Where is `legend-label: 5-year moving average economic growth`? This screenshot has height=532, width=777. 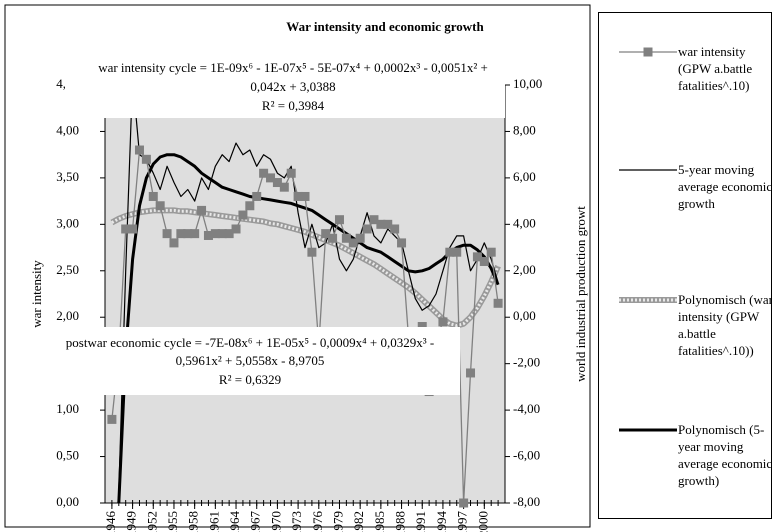
legend-label: 5-year moving average economic growth is located at coordinates (725, 186).